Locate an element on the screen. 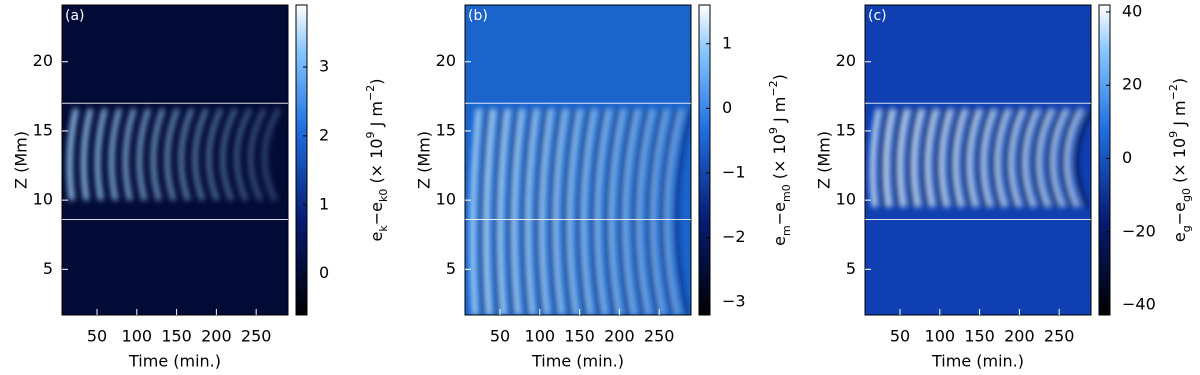  colorbar-tick-label: −40 is located at coordinates (1139, 304).